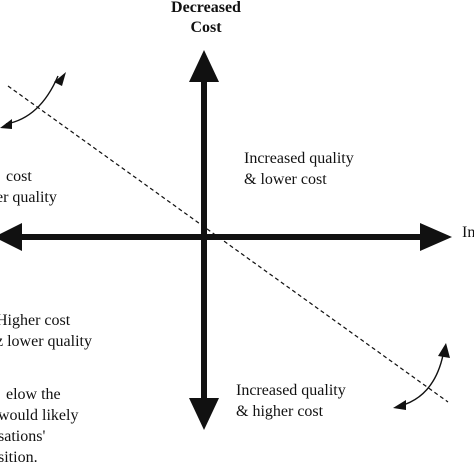 This screenshot has width=474, height=474. I want to click on note-line-1: elow the, so click(33, 394).